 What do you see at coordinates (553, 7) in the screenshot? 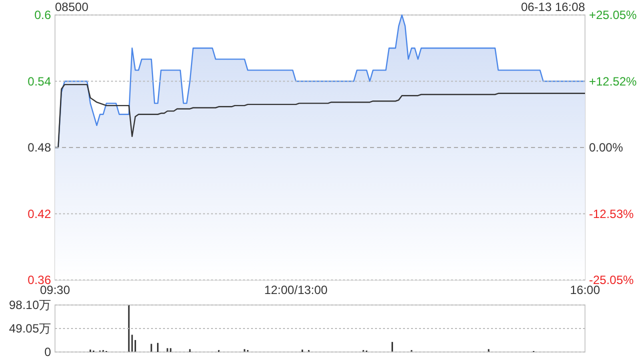
I see `text: 06-13 16:08` at bounding box center [553, 7].